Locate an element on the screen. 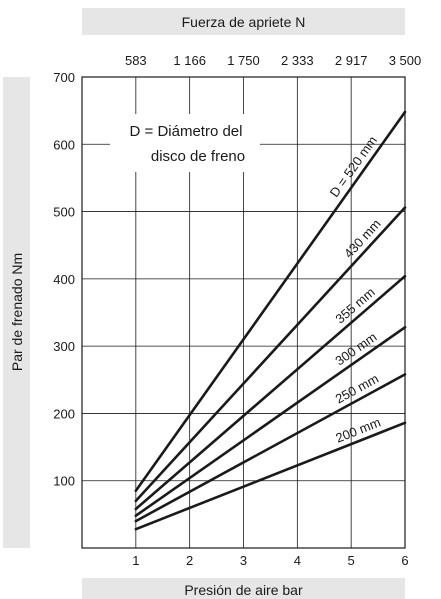 This screenshot has height=599, width=441. y-tick-label: 100 is located at coordinates (64, 481).